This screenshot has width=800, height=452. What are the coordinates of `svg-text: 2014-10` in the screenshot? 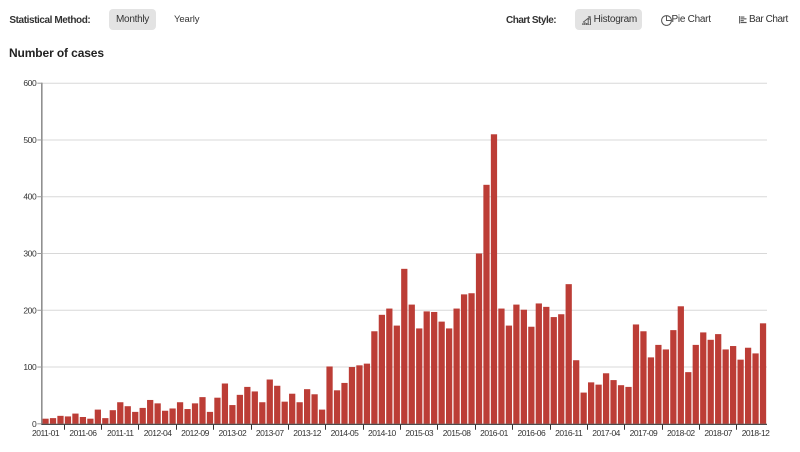 It's located at (382, 433).